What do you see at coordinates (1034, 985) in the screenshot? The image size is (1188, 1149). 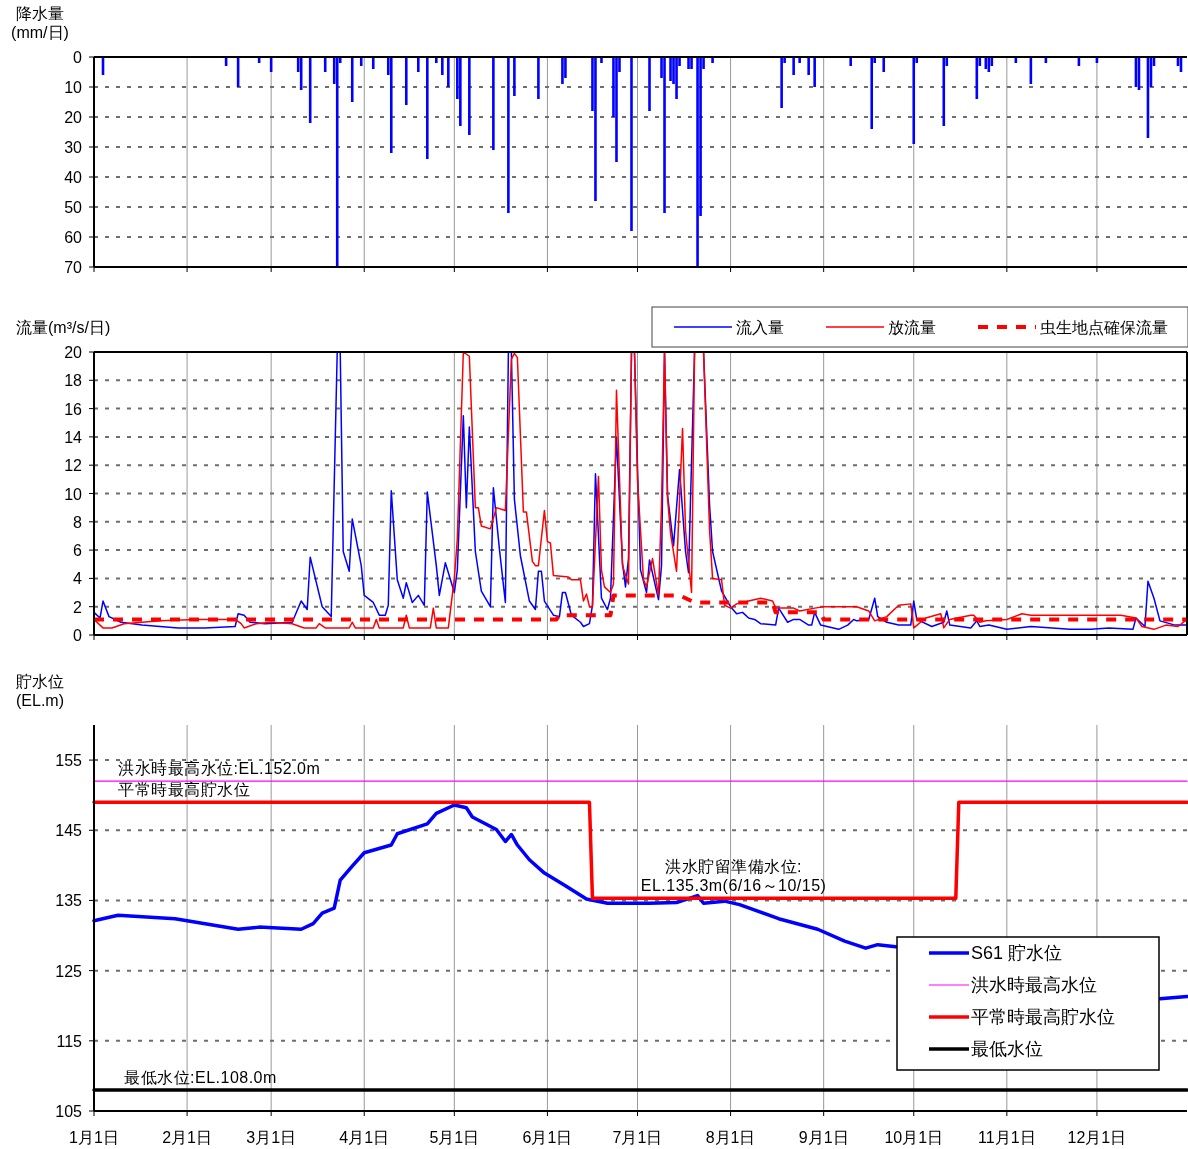 I see `legend-label: 洪水時最高水位` at bounding box center [1034, 985].